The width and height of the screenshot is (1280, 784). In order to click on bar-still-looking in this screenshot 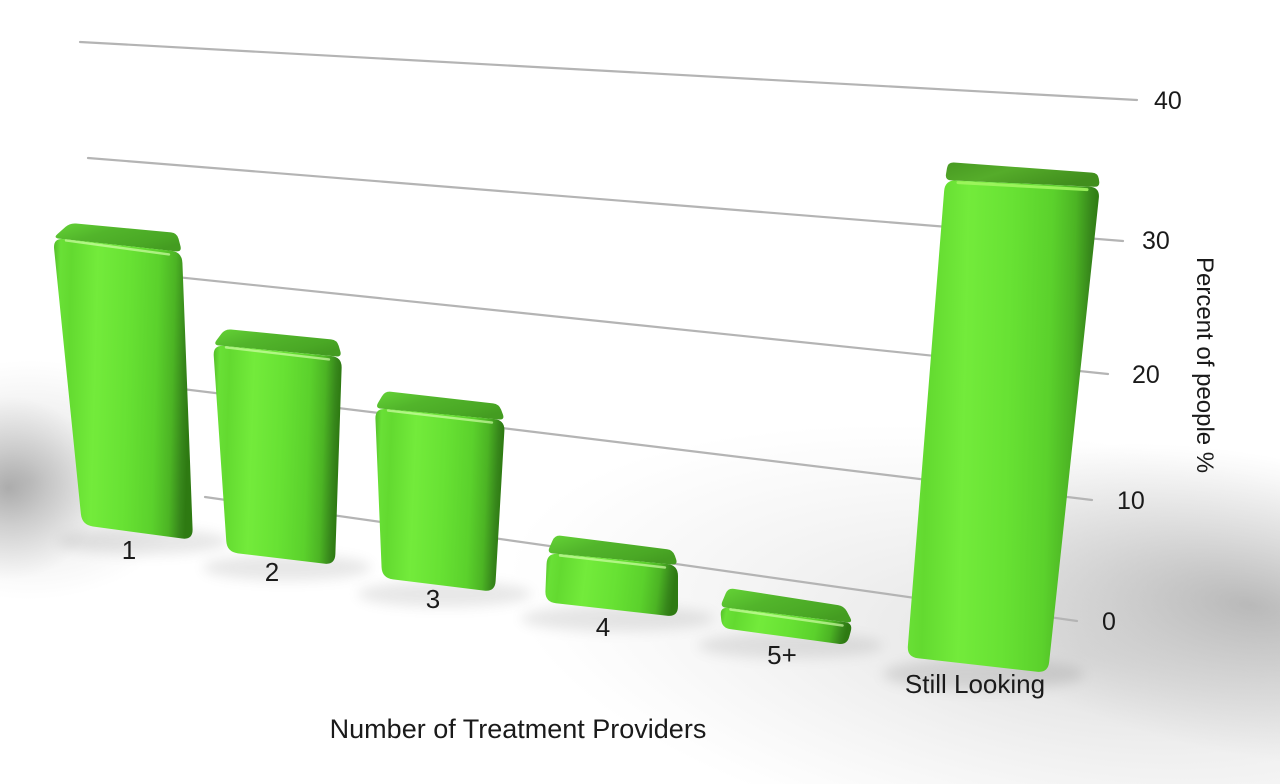, I will do `click(1003, 417)`.